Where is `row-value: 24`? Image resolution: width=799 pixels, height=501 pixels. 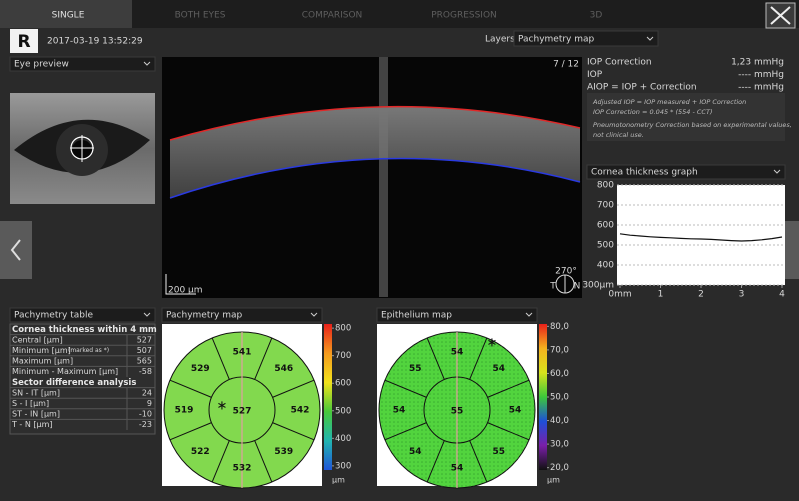 row-value: 24 is located at coordinates (147, 392).